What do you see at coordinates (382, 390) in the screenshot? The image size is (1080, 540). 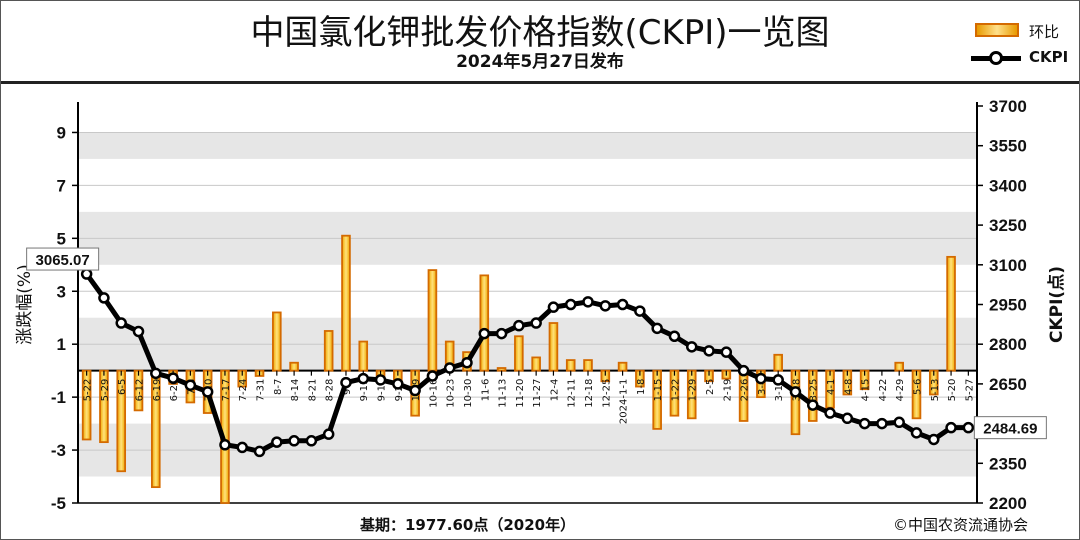 I see `x-tick-label: 9-18` at bounding box center [382, 390].